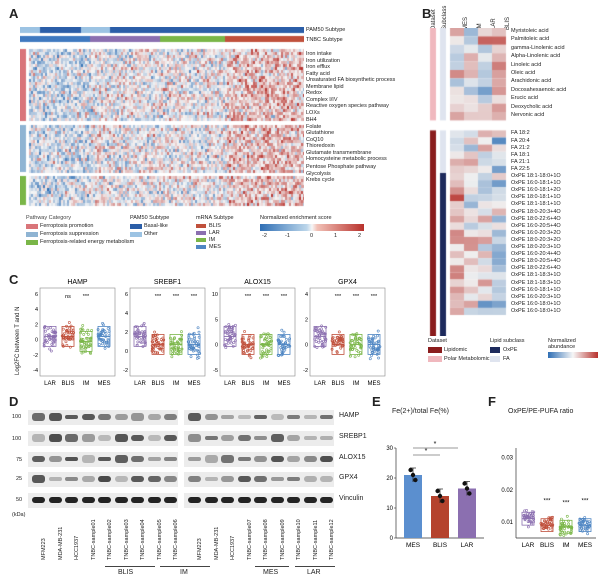  What do you see at coordinates (492, 401) in the screenshot?
I see `panel-label-f: F` at bounding box center [492, 401].